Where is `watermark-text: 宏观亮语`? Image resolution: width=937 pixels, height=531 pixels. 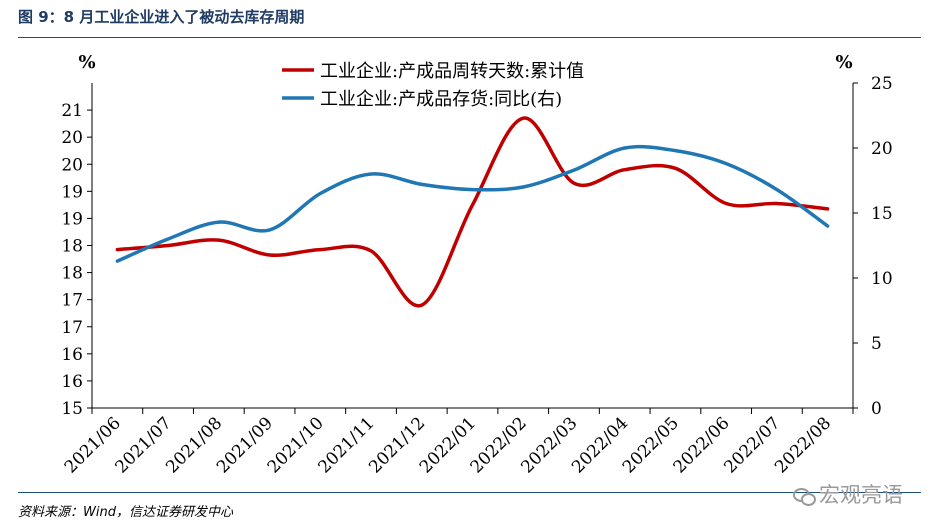
watermark-text: 宏观亮语 is located at coordinates (861, 495).